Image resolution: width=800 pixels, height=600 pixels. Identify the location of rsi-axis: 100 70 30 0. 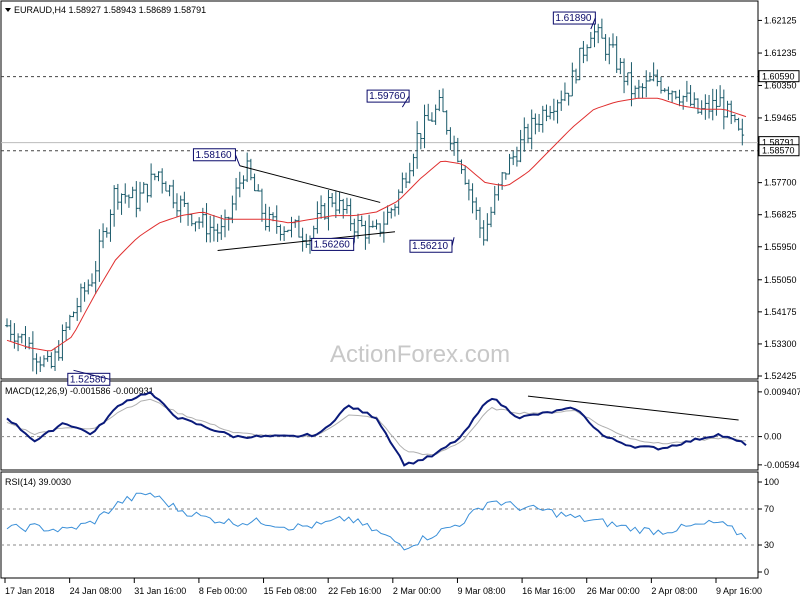
(768, 527).